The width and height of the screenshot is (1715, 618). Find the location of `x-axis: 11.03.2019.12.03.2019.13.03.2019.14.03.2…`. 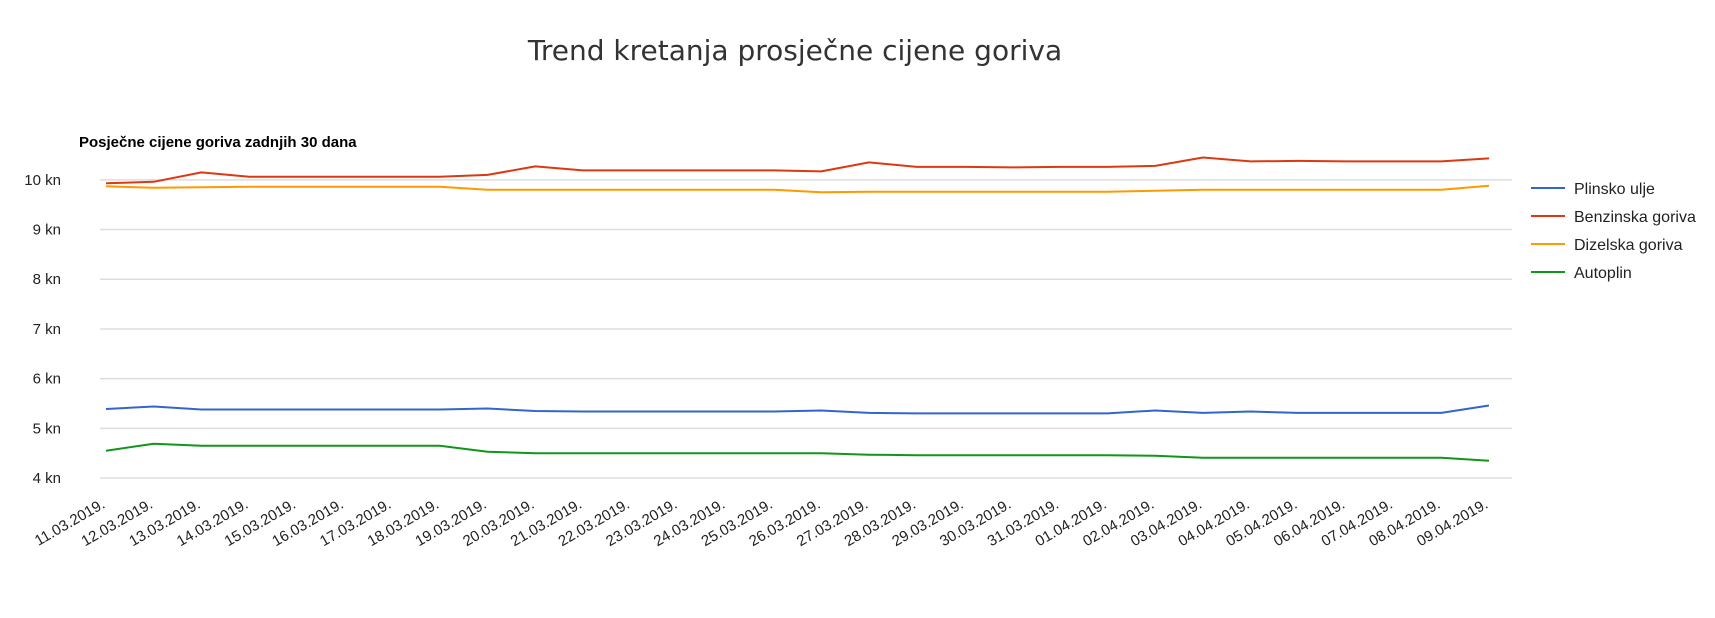

x-axis: 11.03.2019.12.03.2019.13.03.2019.14.03.2… is located at coordinates (761, 523).